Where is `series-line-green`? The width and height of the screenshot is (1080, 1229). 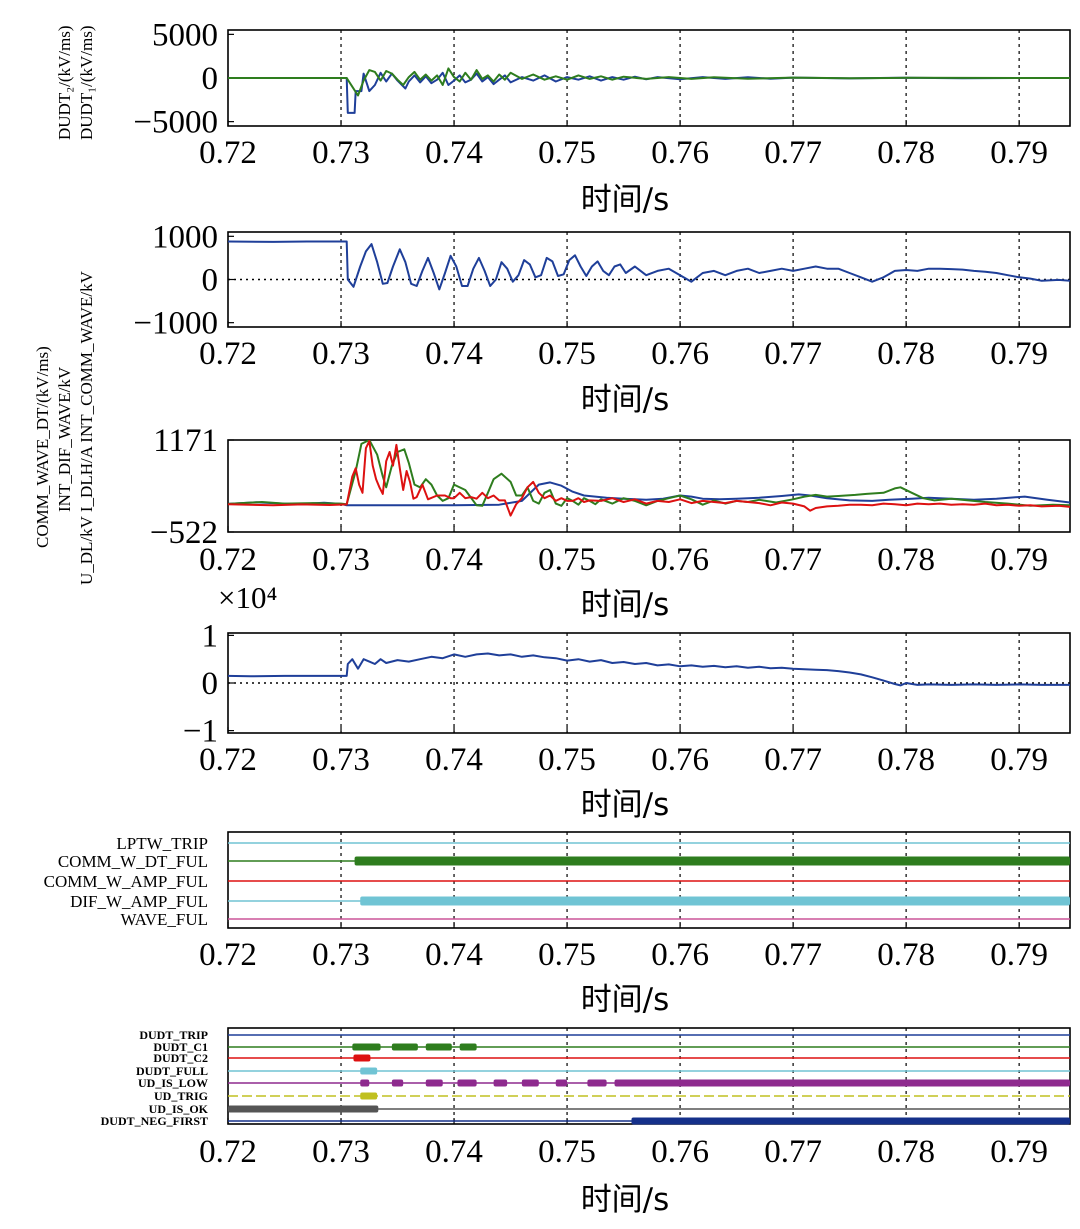 series-line-green is located at coordinates (649, 473).